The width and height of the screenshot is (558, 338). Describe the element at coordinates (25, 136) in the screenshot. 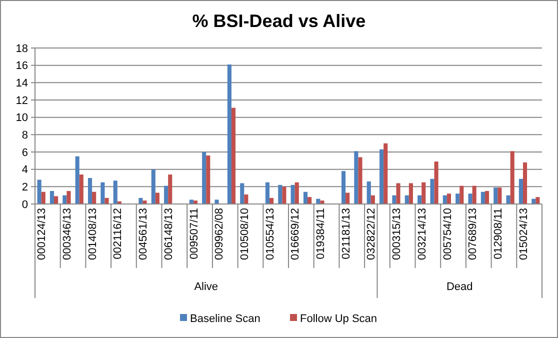

I see `y-tick-label: 8` at that location.